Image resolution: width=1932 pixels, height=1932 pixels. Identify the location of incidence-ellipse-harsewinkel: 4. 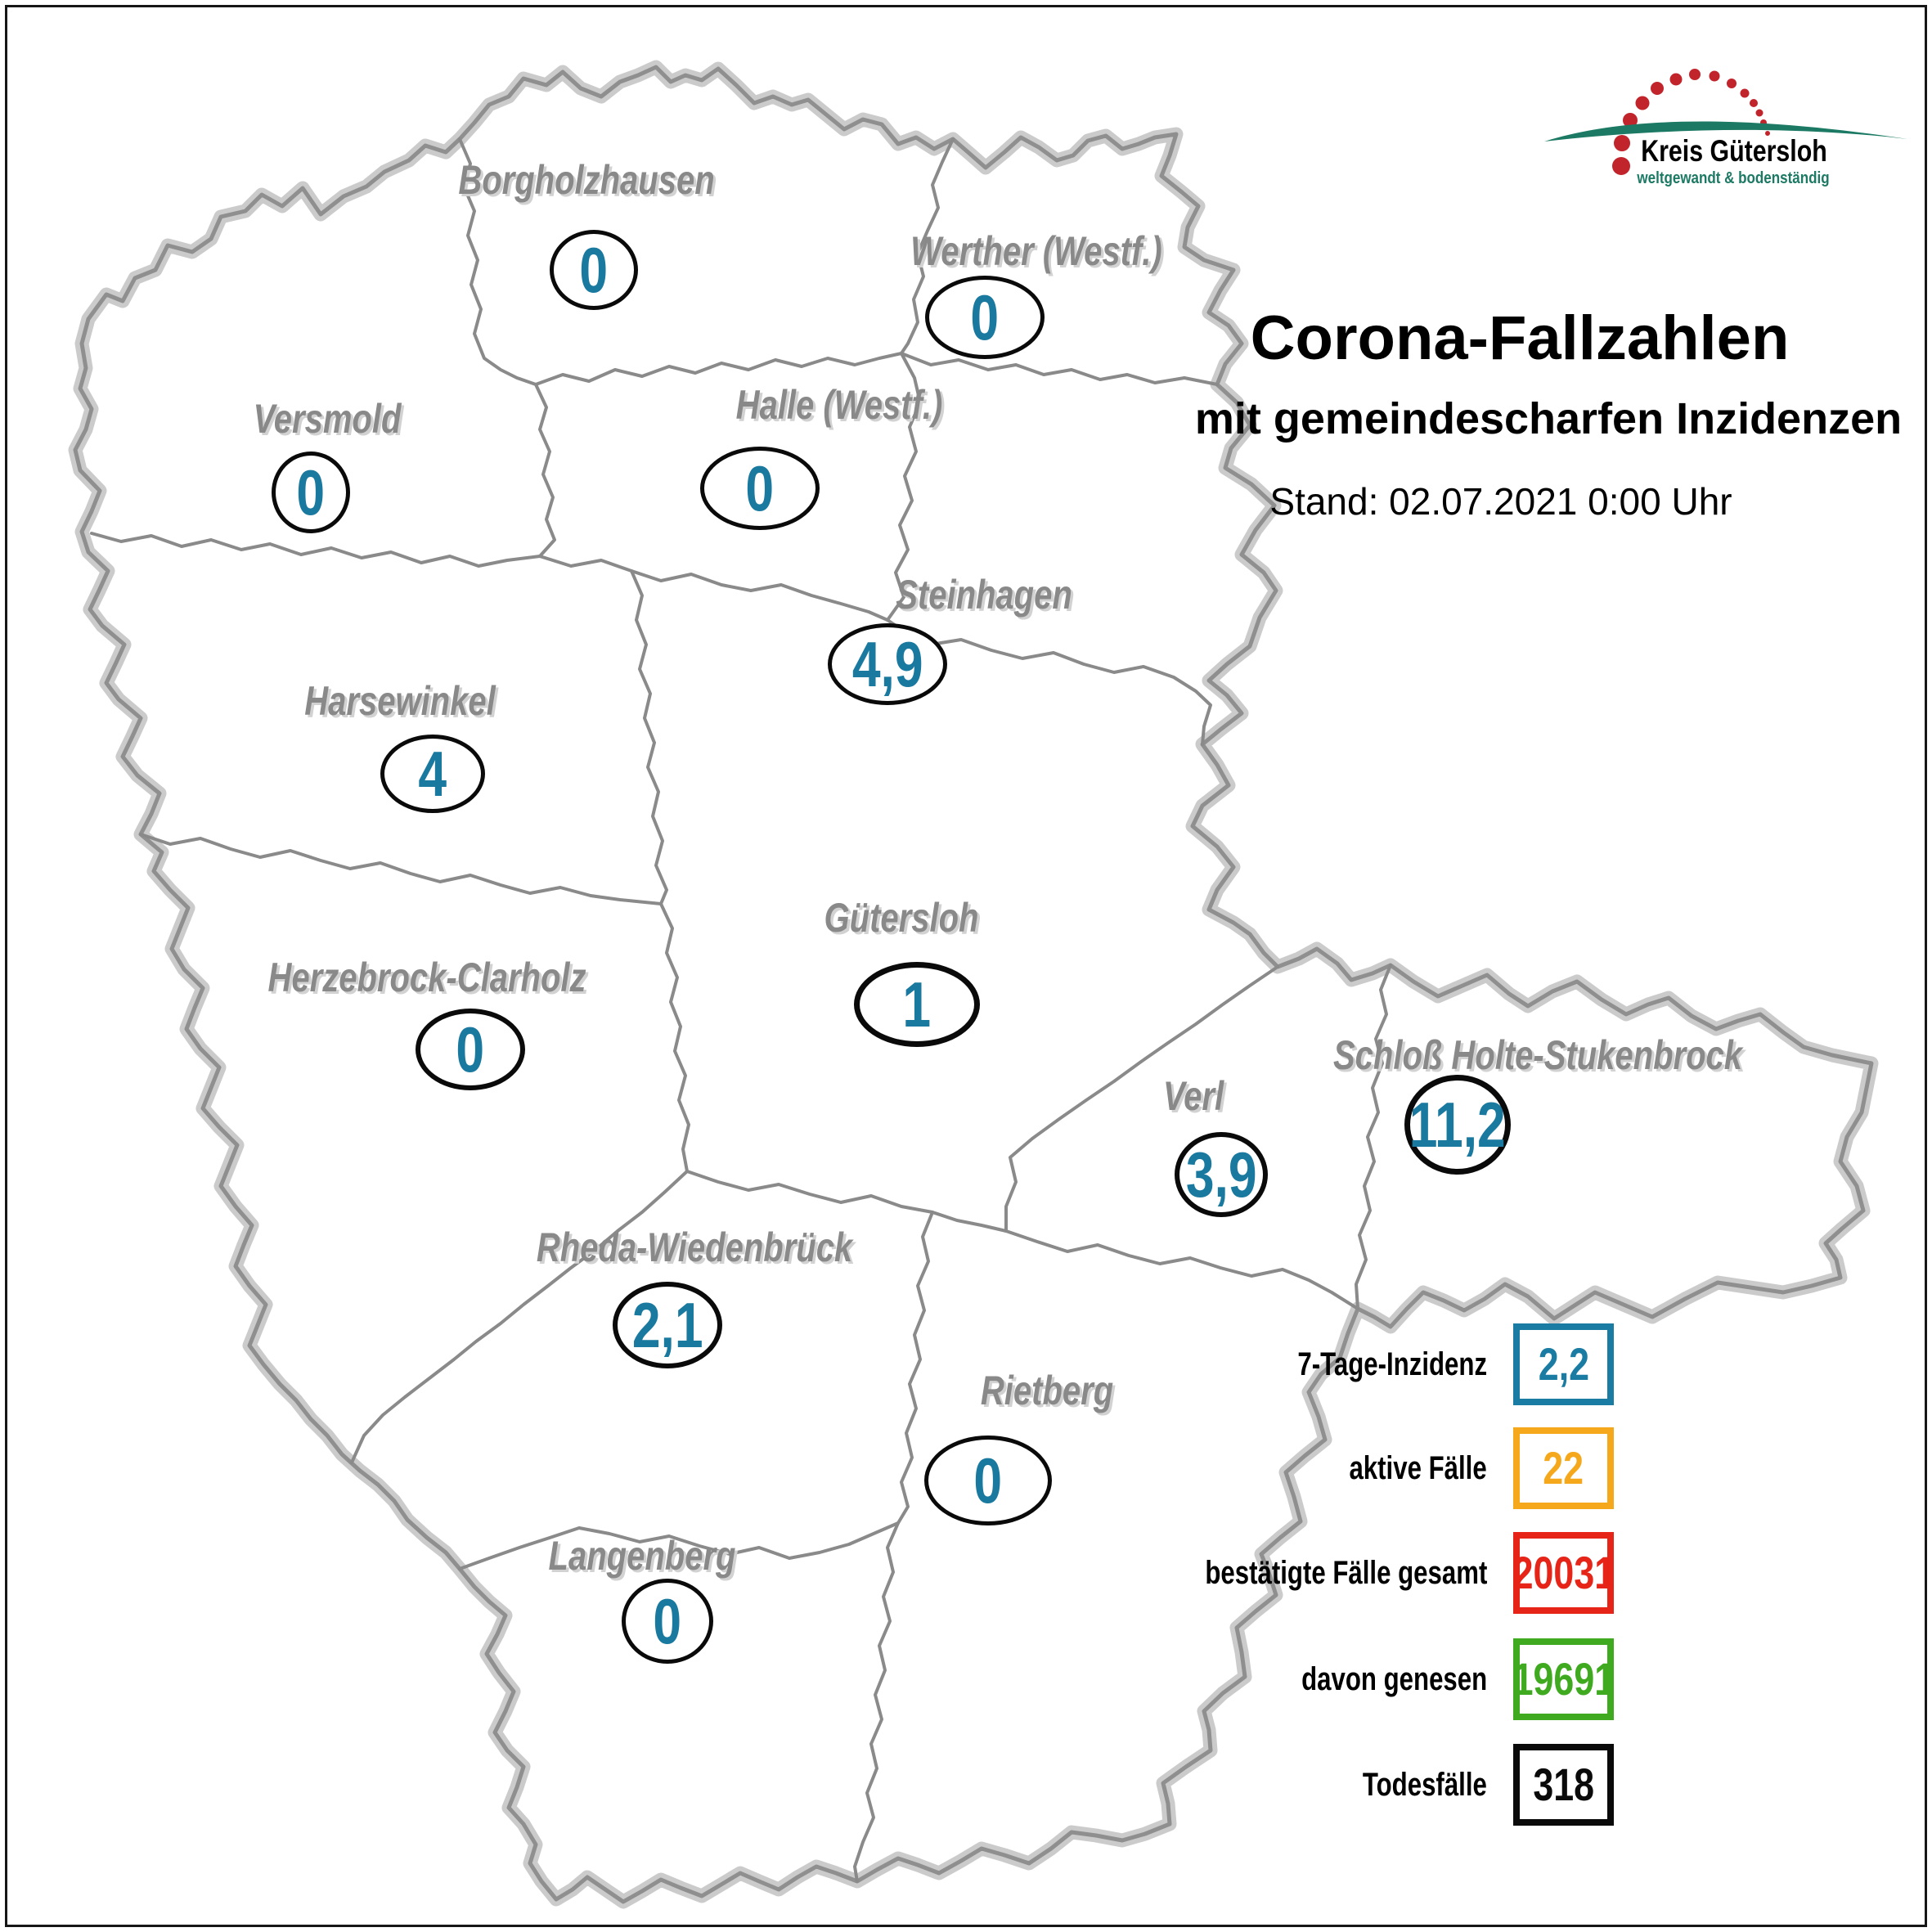
(432, 774).